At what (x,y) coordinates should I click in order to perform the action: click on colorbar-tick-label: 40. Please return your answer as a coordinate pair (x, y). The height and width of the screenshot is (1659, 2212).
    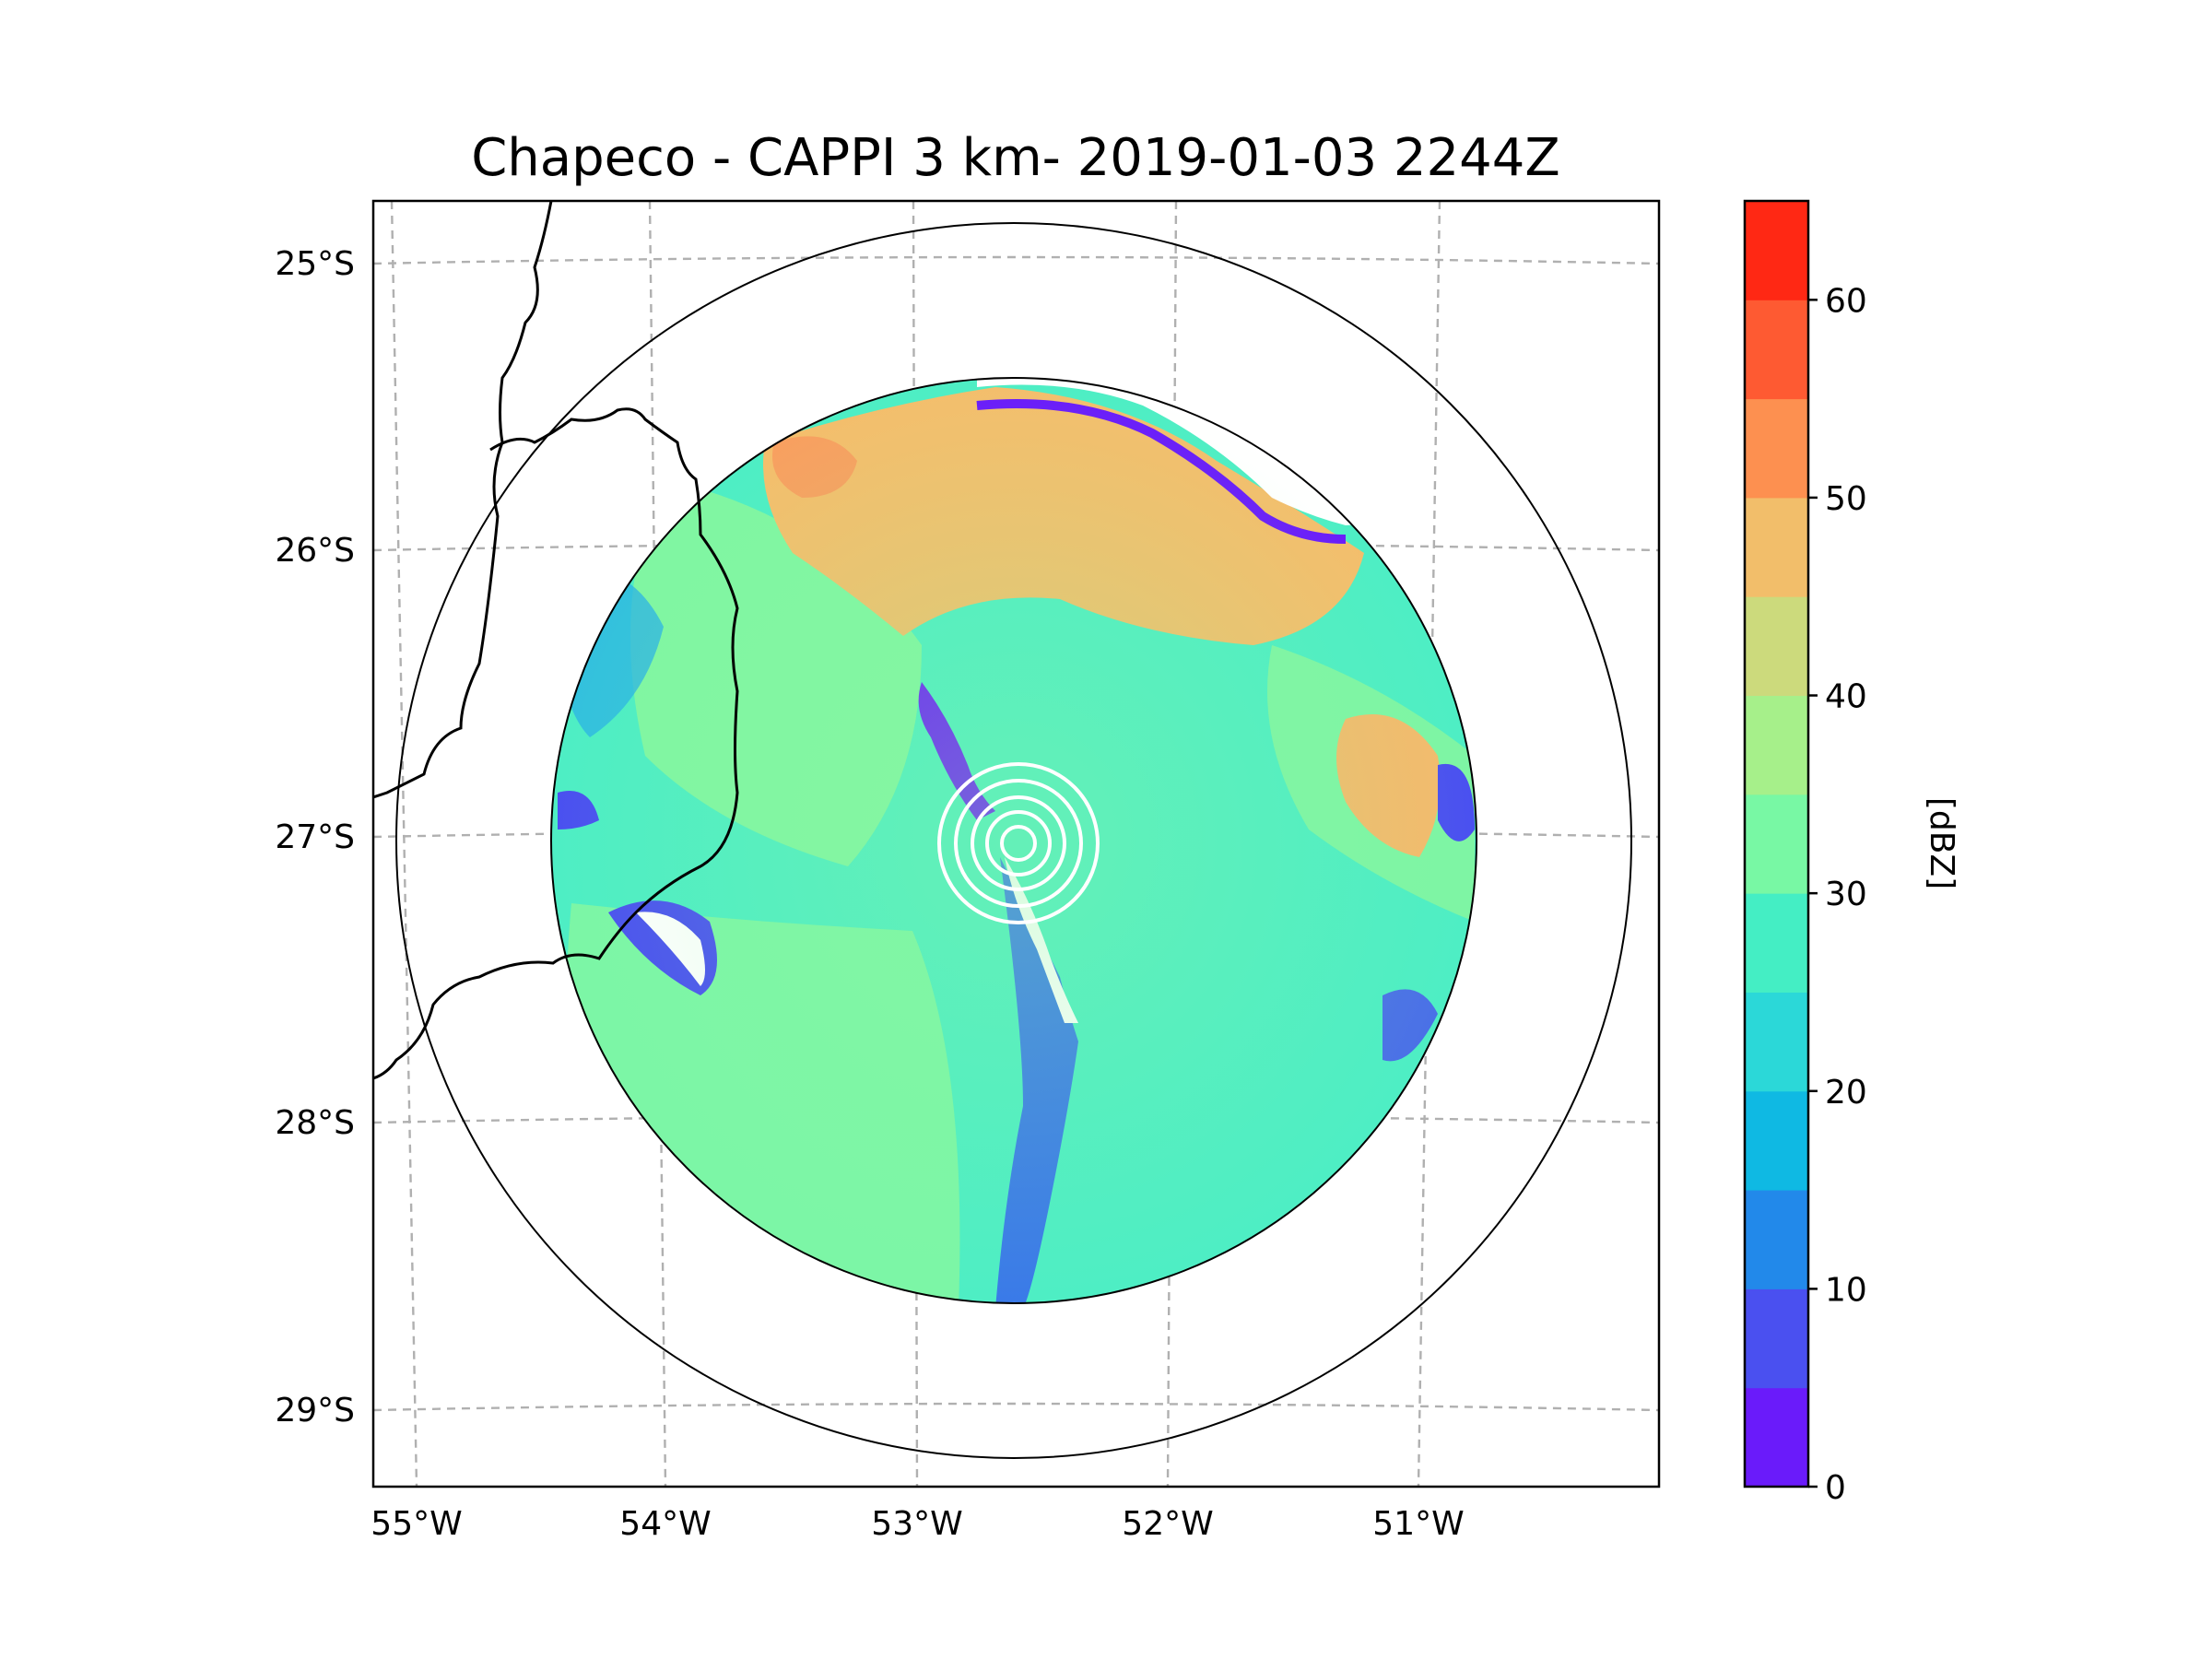
    Looking at the image, I should click on (1846, 697).